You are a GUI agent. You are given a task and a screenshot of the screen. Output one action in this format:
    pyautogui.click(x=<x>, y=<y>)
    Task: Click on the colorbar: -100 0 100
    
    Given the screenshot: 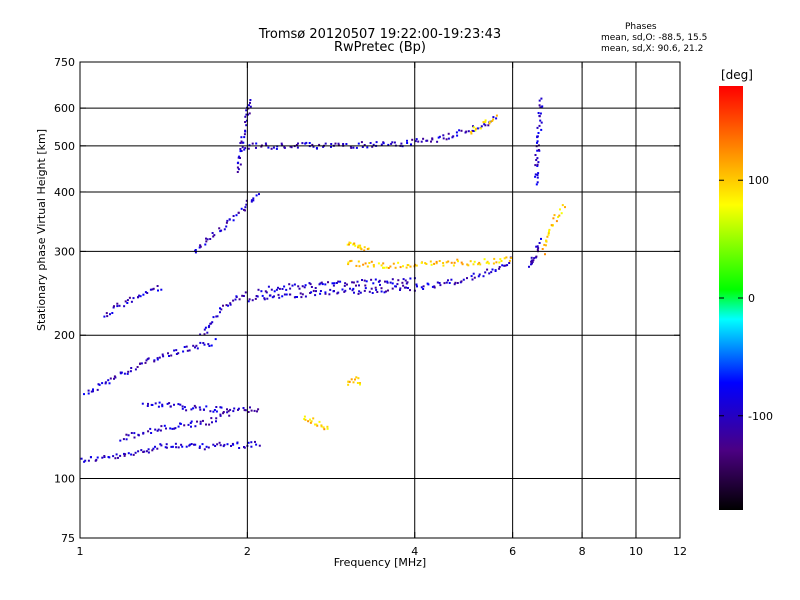 What is the action you would take?
    pyautogui.click(x=746, y=298)
    